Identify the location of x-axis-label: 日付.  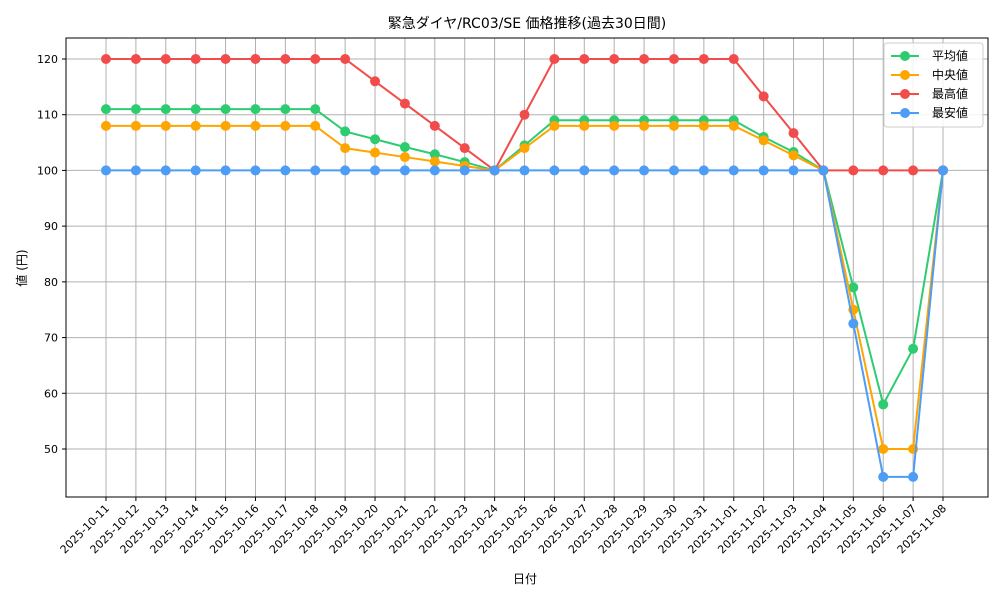
(525, 579).